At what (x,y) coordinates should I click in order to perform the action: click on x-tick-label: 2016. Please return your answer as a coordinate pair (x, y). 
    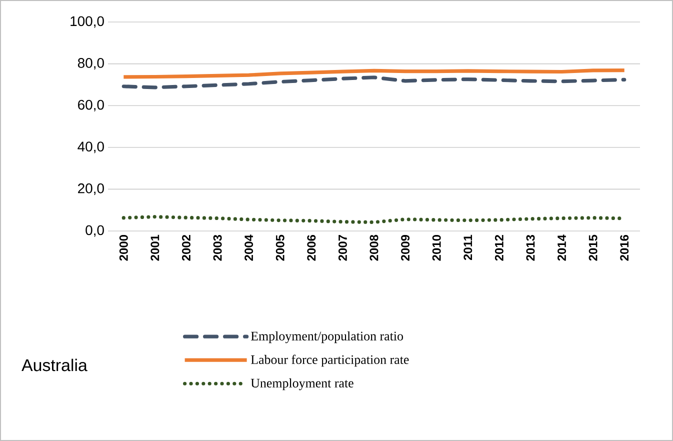
    Looking at the image, I should click on (624, 247).